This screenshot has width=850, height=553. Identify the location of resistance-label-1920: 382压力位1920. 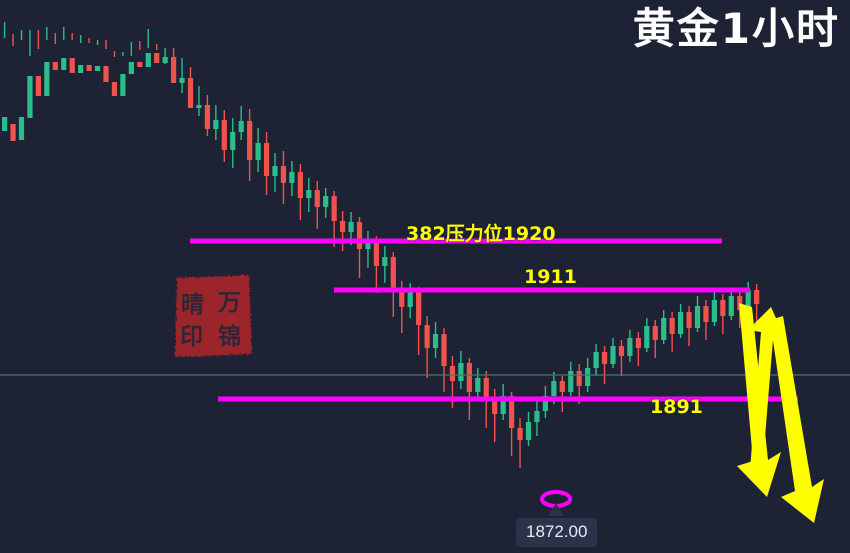
(481, 234).